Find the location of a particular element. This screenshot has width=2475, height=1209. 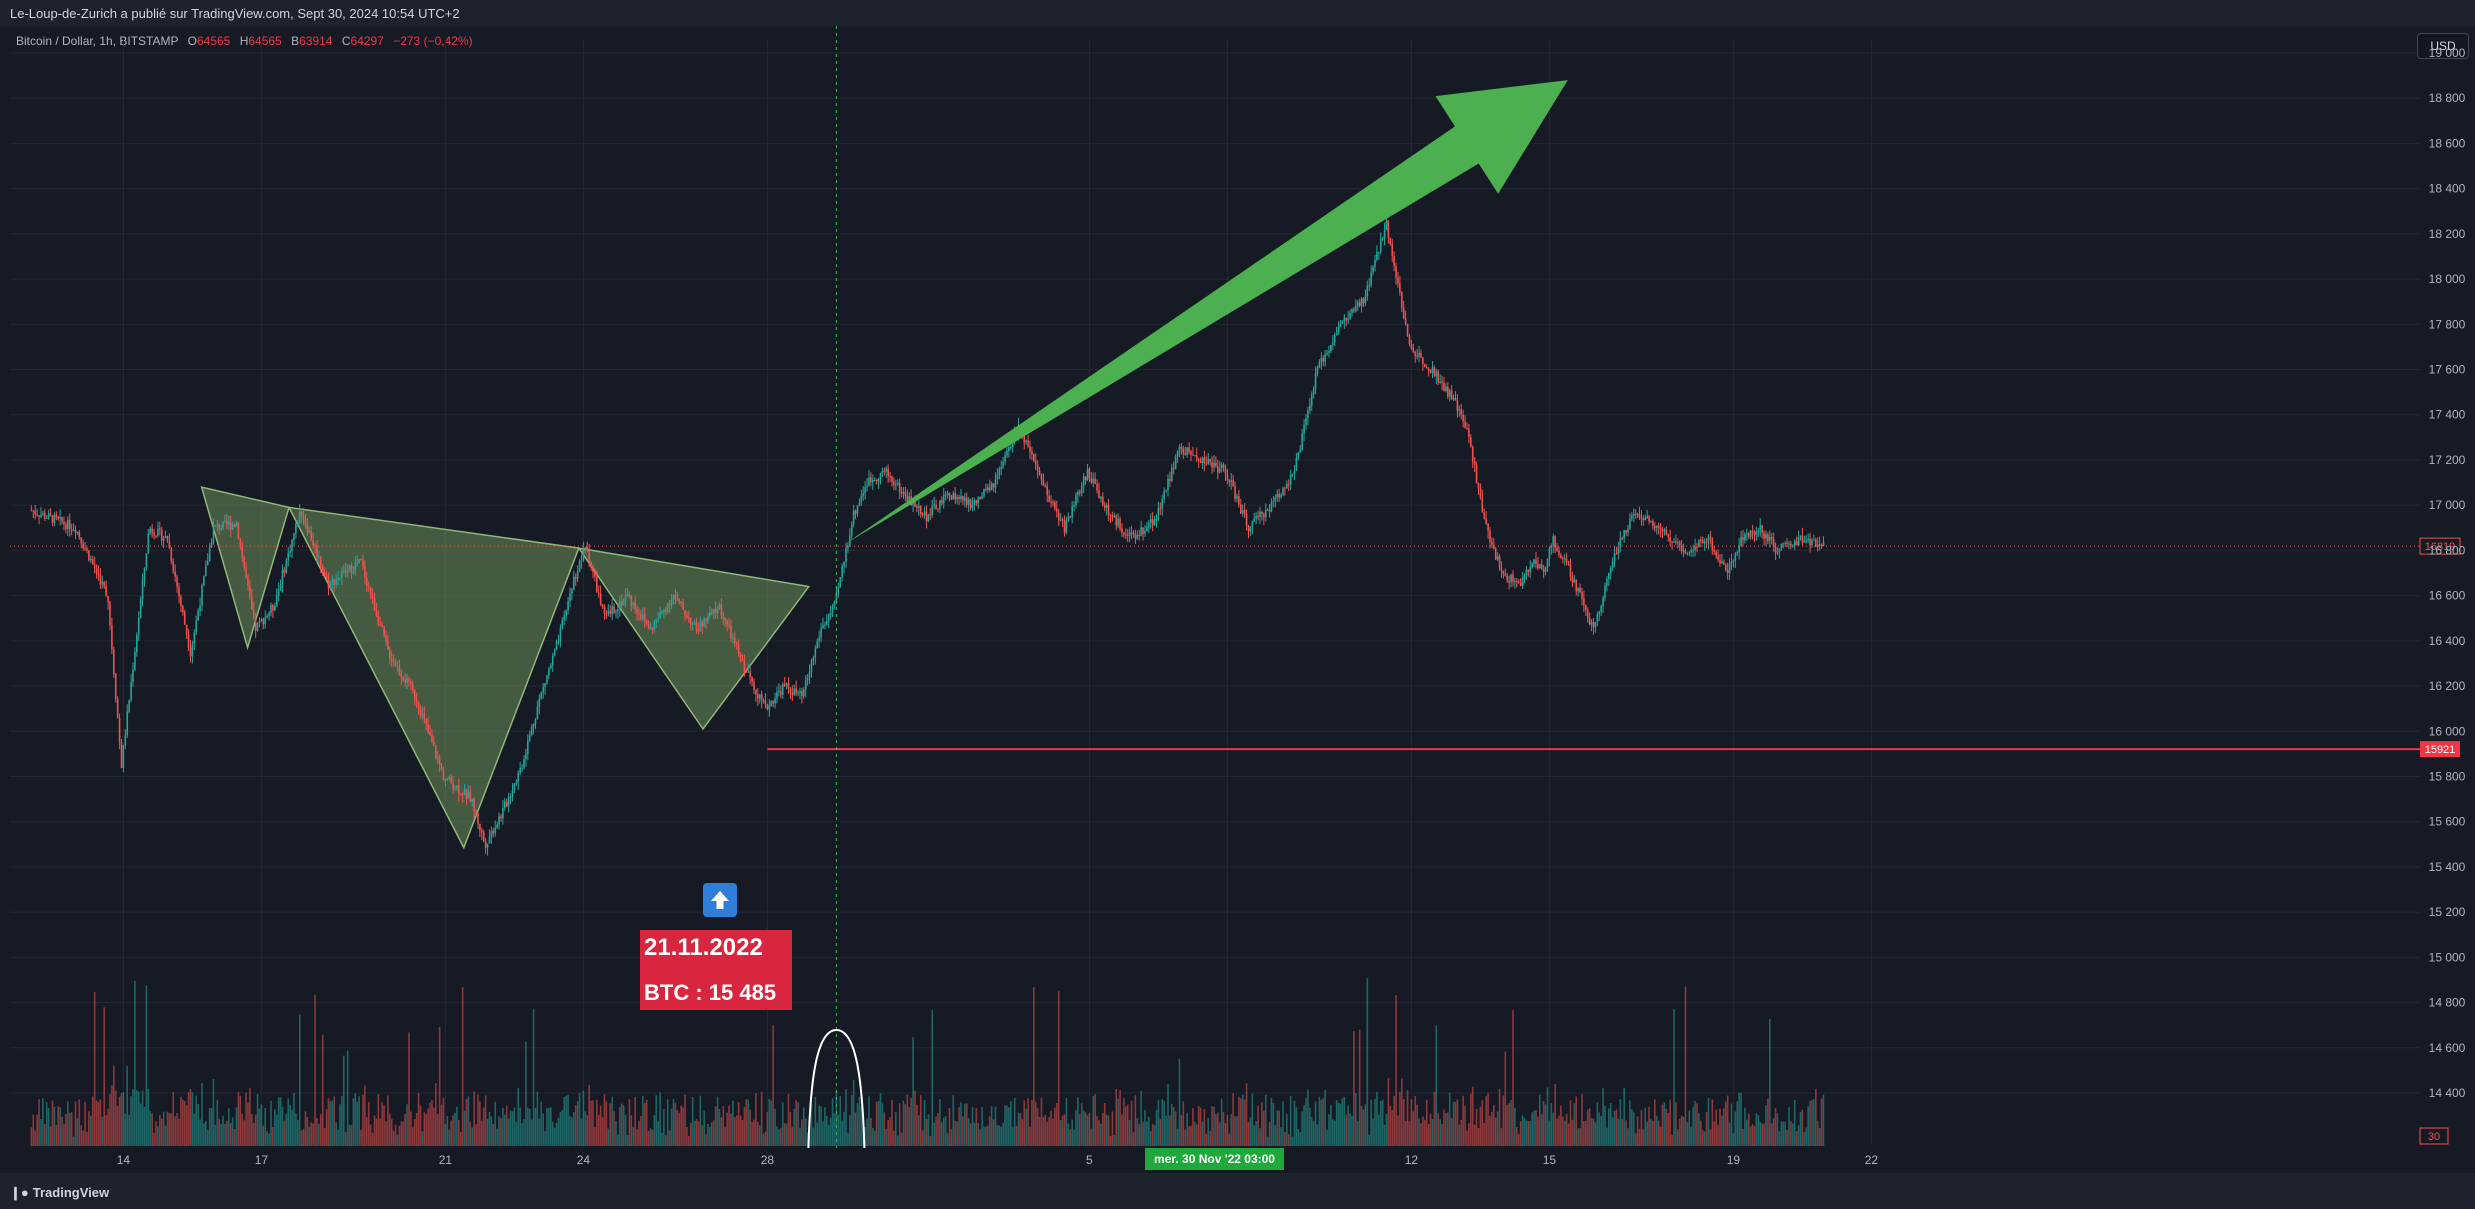

tradingview-logo: ❙● TradingView is located at coordinates (59, 1193).